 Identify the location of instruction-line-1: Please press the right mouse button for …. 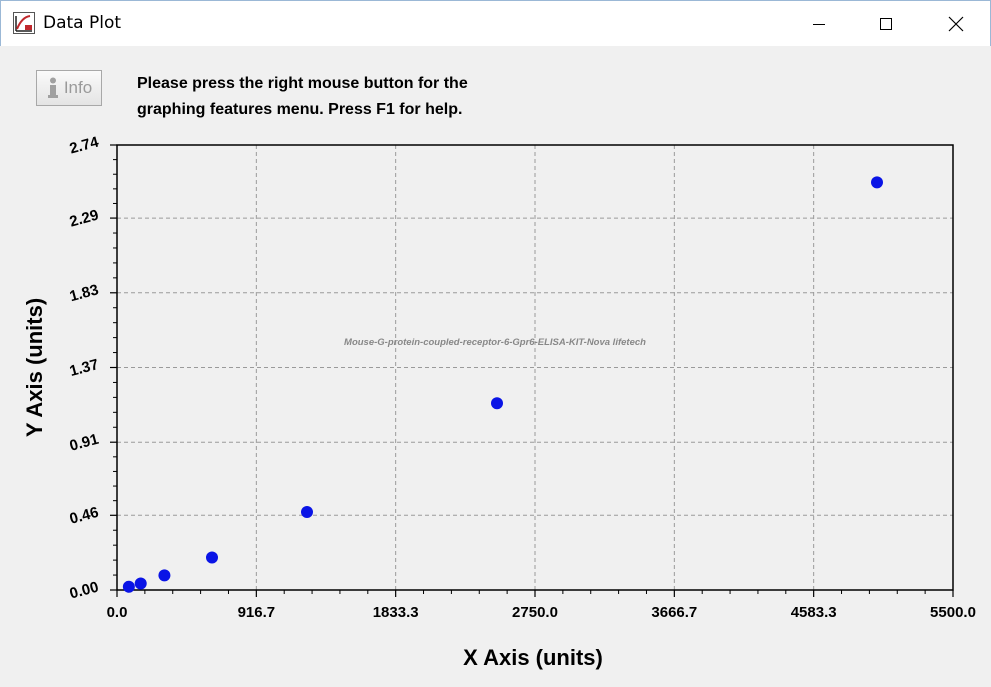
(302, 83).